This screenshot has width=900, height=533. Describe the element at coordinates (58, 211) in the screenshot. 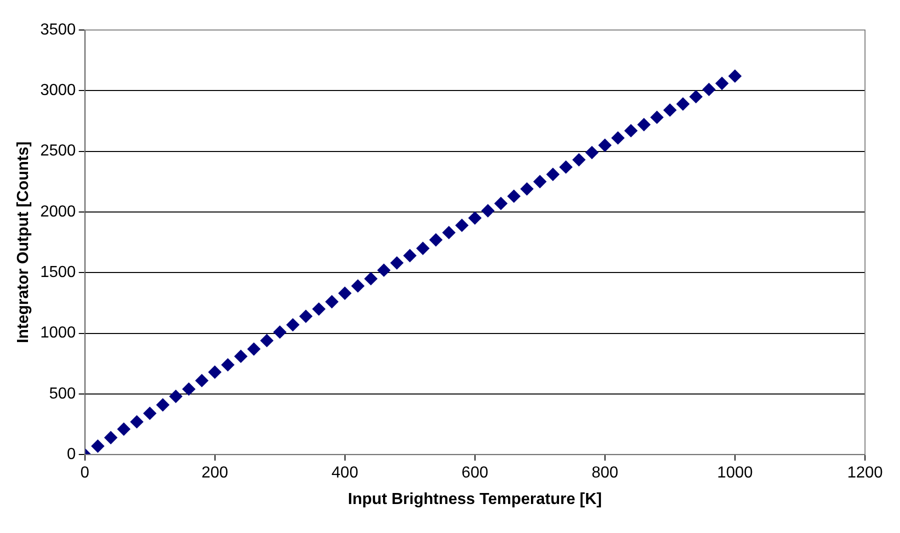

I see `y-tick-label: 2000` at that location.